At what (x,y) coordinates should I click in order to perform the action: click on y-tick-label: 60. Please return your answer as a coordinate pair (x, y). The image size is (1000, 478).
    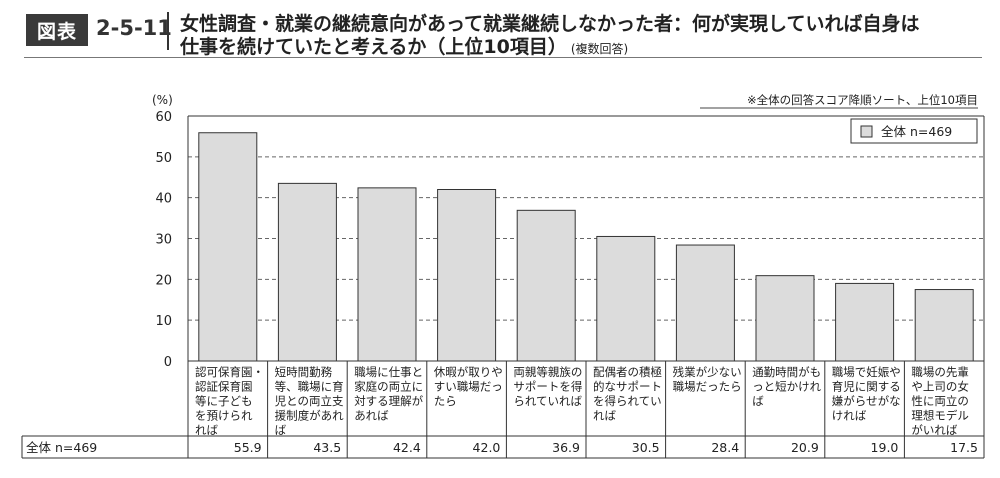
    Looking at the image, I should click on (163, 117).